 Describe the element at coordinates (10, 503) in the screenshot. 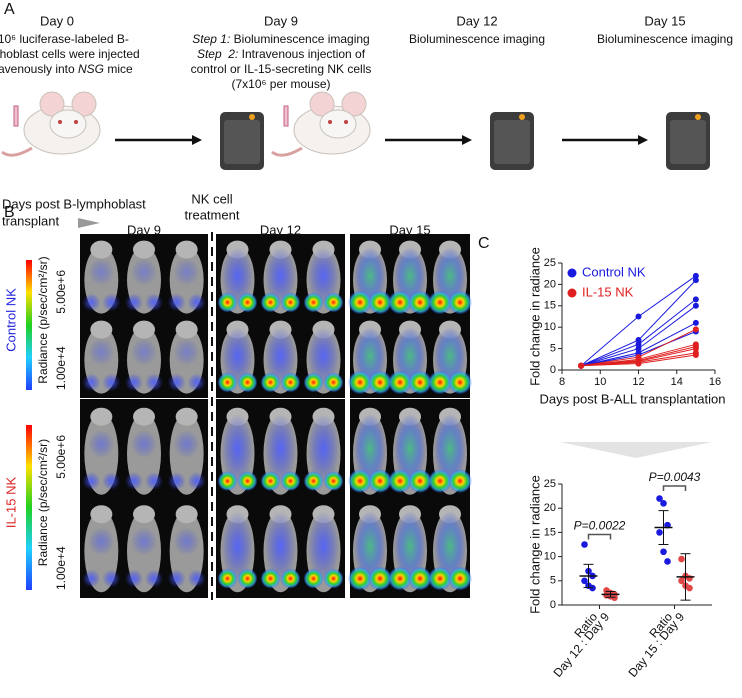

I see `row-label: IL-15 NK` at that location.